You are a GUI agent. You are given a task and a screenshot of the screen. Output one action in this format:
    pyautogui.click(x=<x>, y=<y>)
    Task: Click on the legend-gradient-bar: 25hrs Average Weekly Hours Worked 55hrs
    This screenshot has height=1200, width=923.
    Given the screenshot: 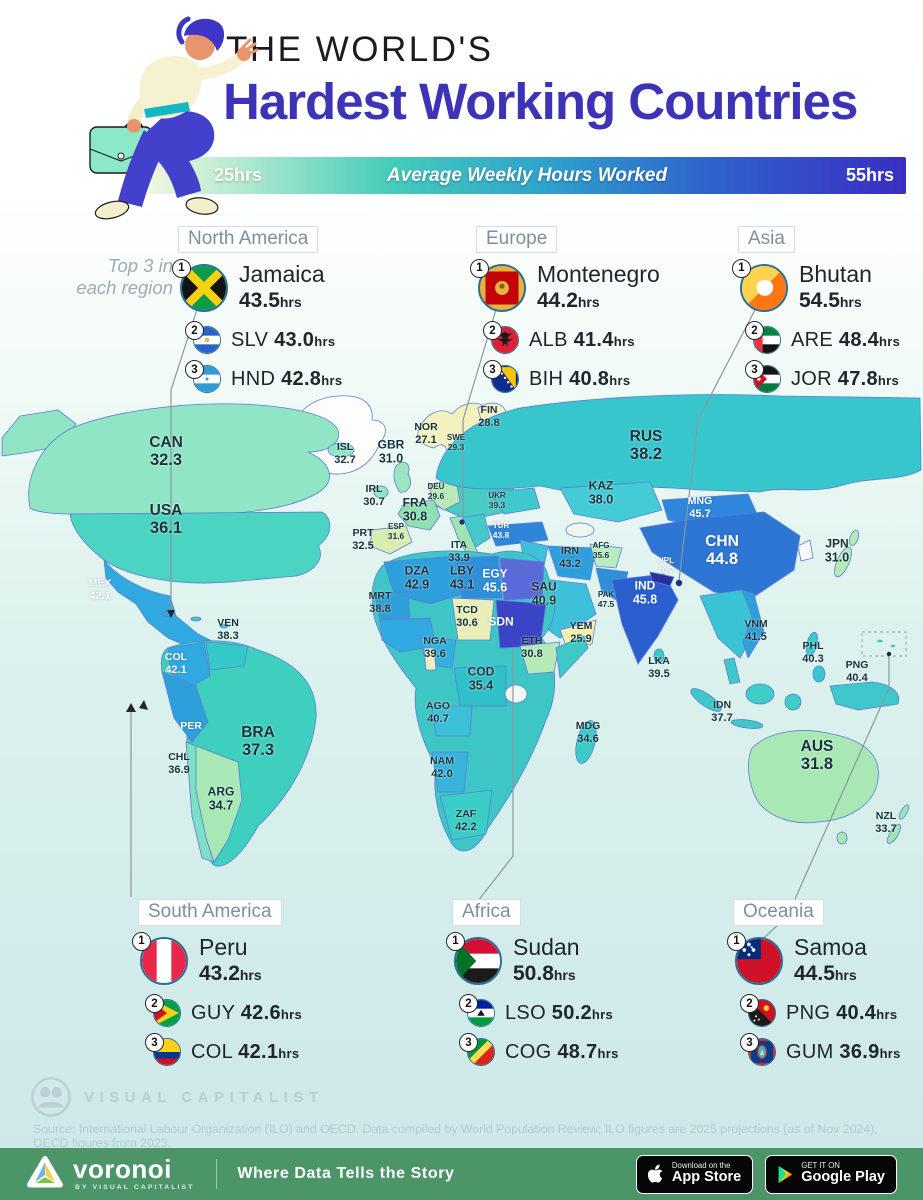 What is the action you would take?
    pyautogui.click(x=527, y=175)
    